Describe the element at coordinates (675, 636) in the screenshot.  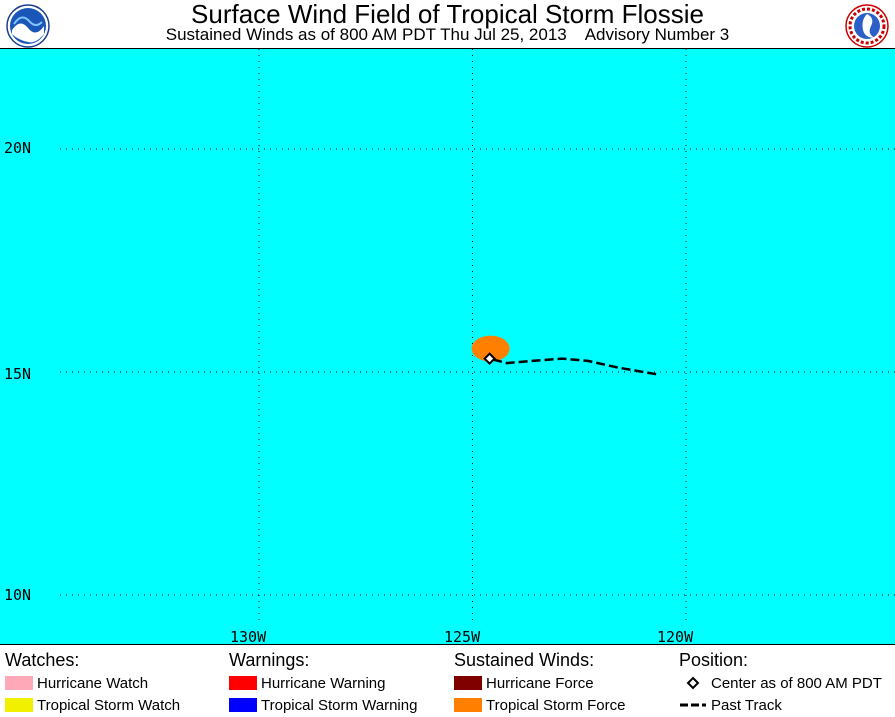
I see `lon-label-120w: 120W` at that location.